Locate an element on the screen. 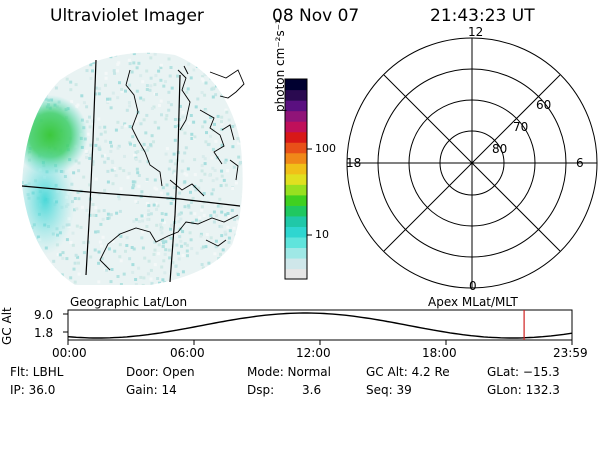 The width and height of the screenshot is (600, 462). colorbar is located at coordinates (296, 179).